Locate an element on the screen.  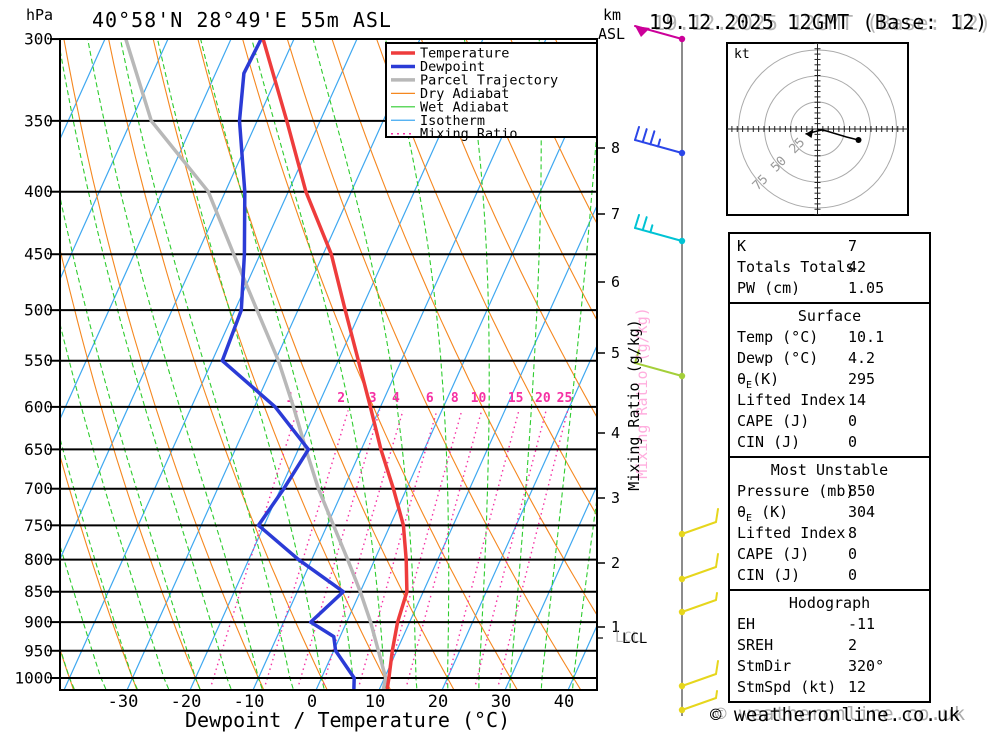
mixing-ratio-value-label: 8 is located at coordinates (455, 398).